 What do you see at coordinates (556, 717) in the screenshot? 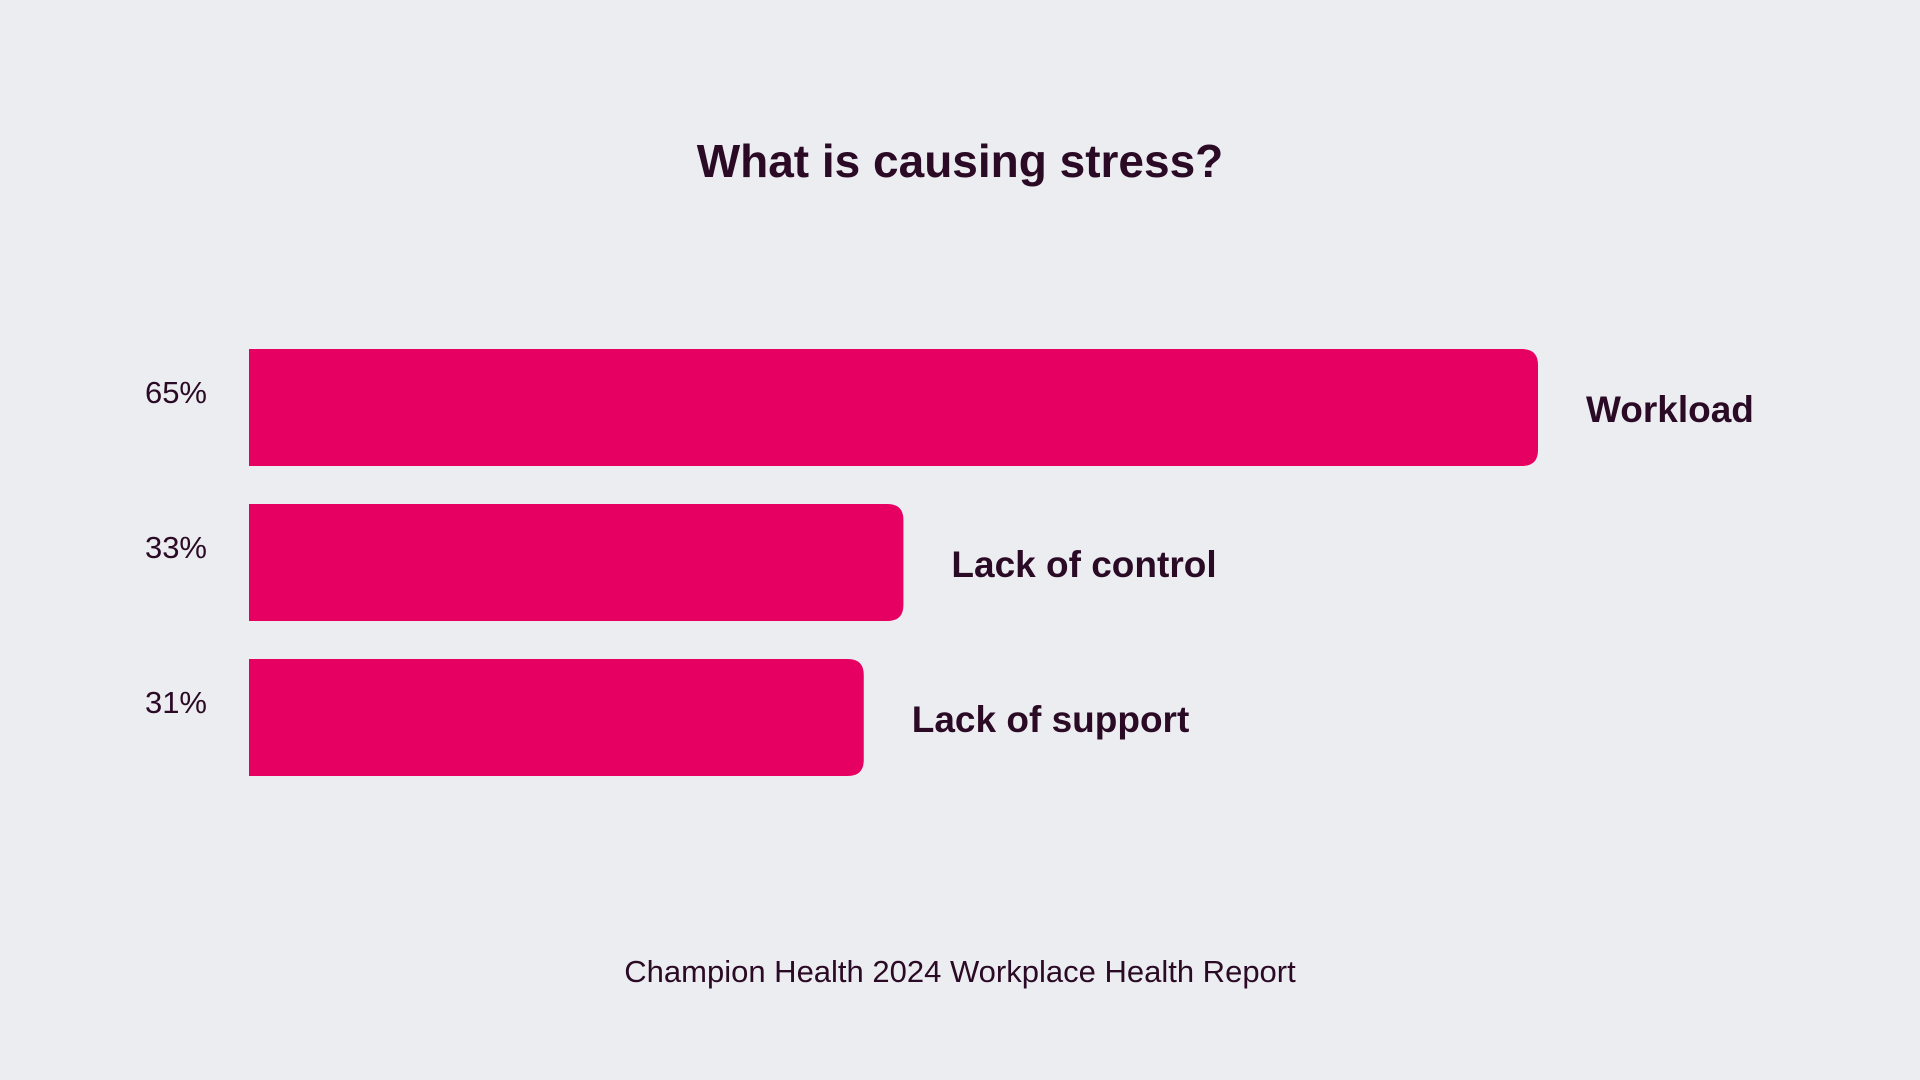
I see `bar-lack-of-support` at bounding box center [556, 717].